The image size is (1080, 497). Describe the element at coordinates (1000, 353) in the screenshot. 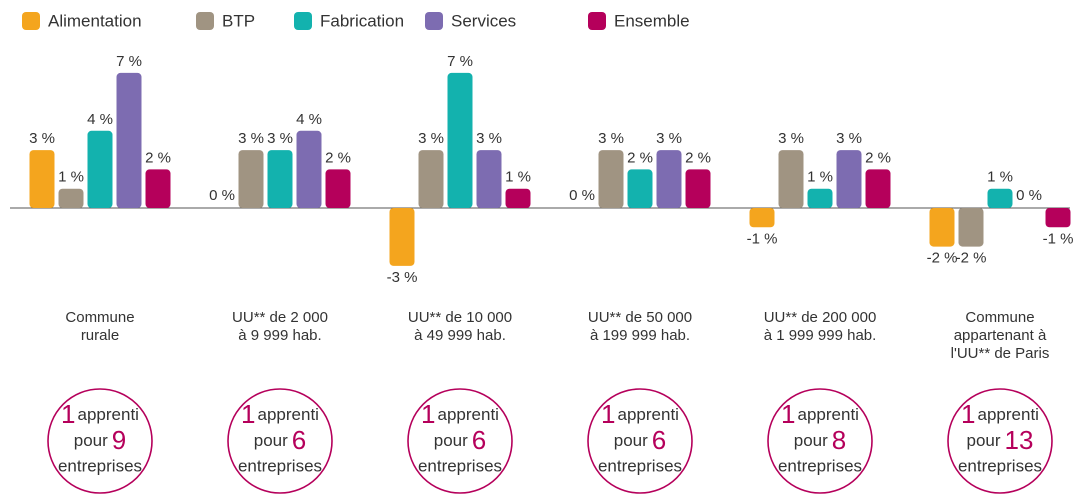

I see `category-label: l'UU** de Paris` at that location.